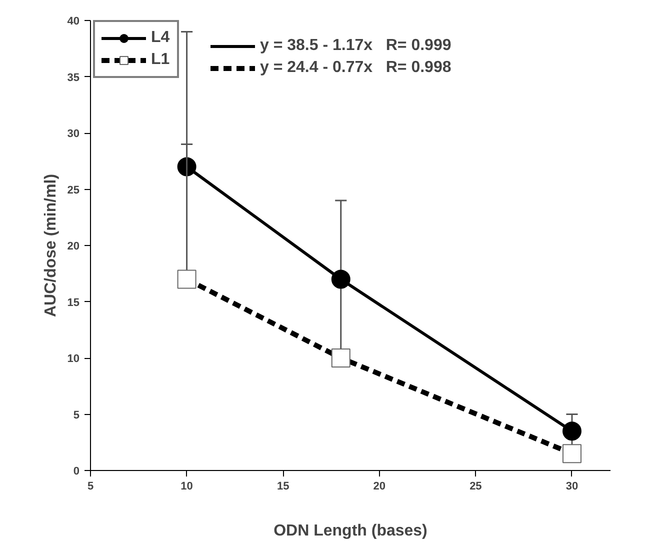 This screenshot has height=557, width=647. What do you see at coordinates (356, 46) in the screenshot?
I see `annotation: y = 38.5 - 1.17x R= 0.999` at bounding box center [356, 46].